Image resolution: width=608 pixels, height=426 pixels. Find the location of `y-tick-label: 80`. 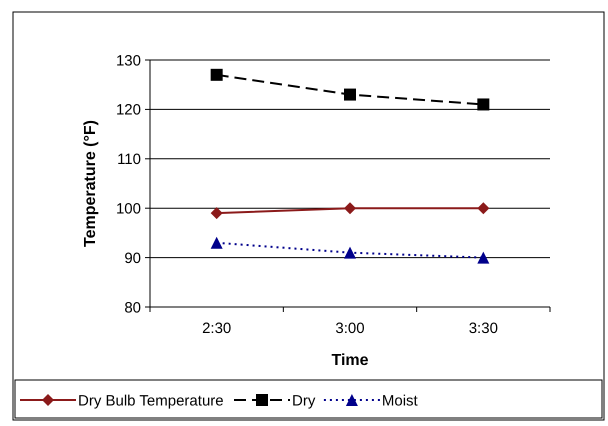

y-tick-label: 80 is located at coordinates (132, 307).